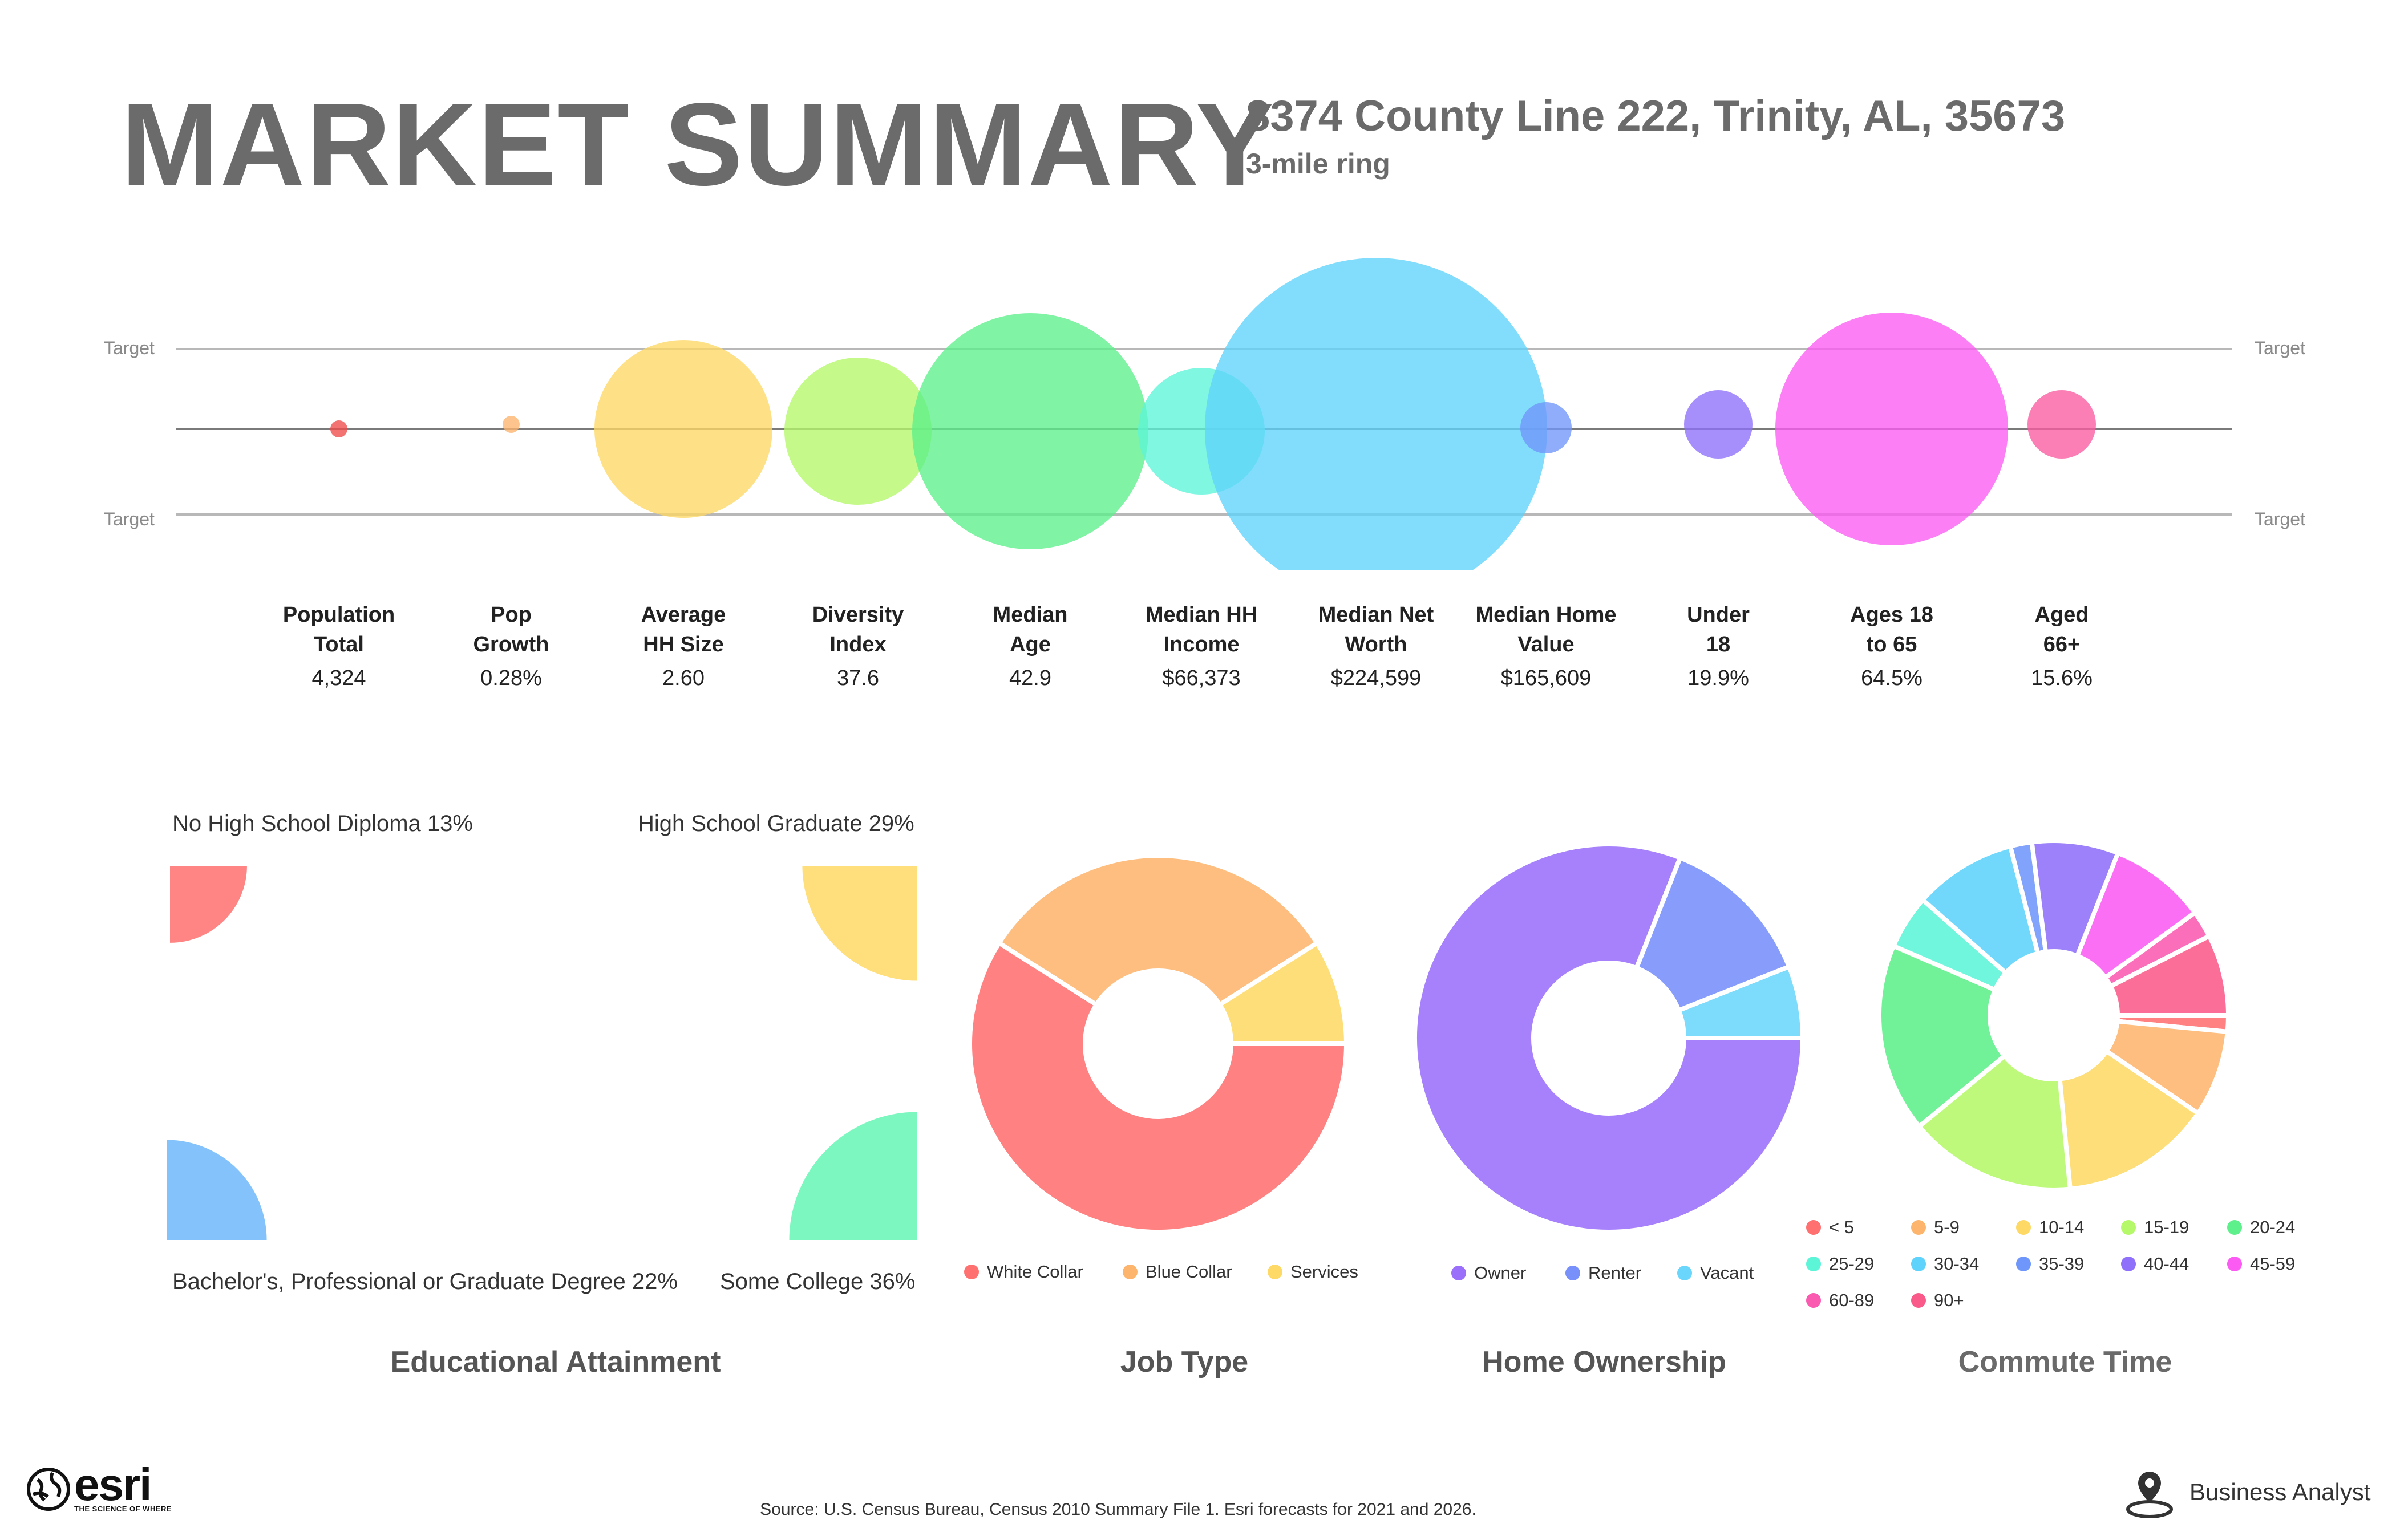 Image resolution: width=2396 pixels, height=1540 pixels. I want to click on metric-label-line2: Income, so click(1202, 644).